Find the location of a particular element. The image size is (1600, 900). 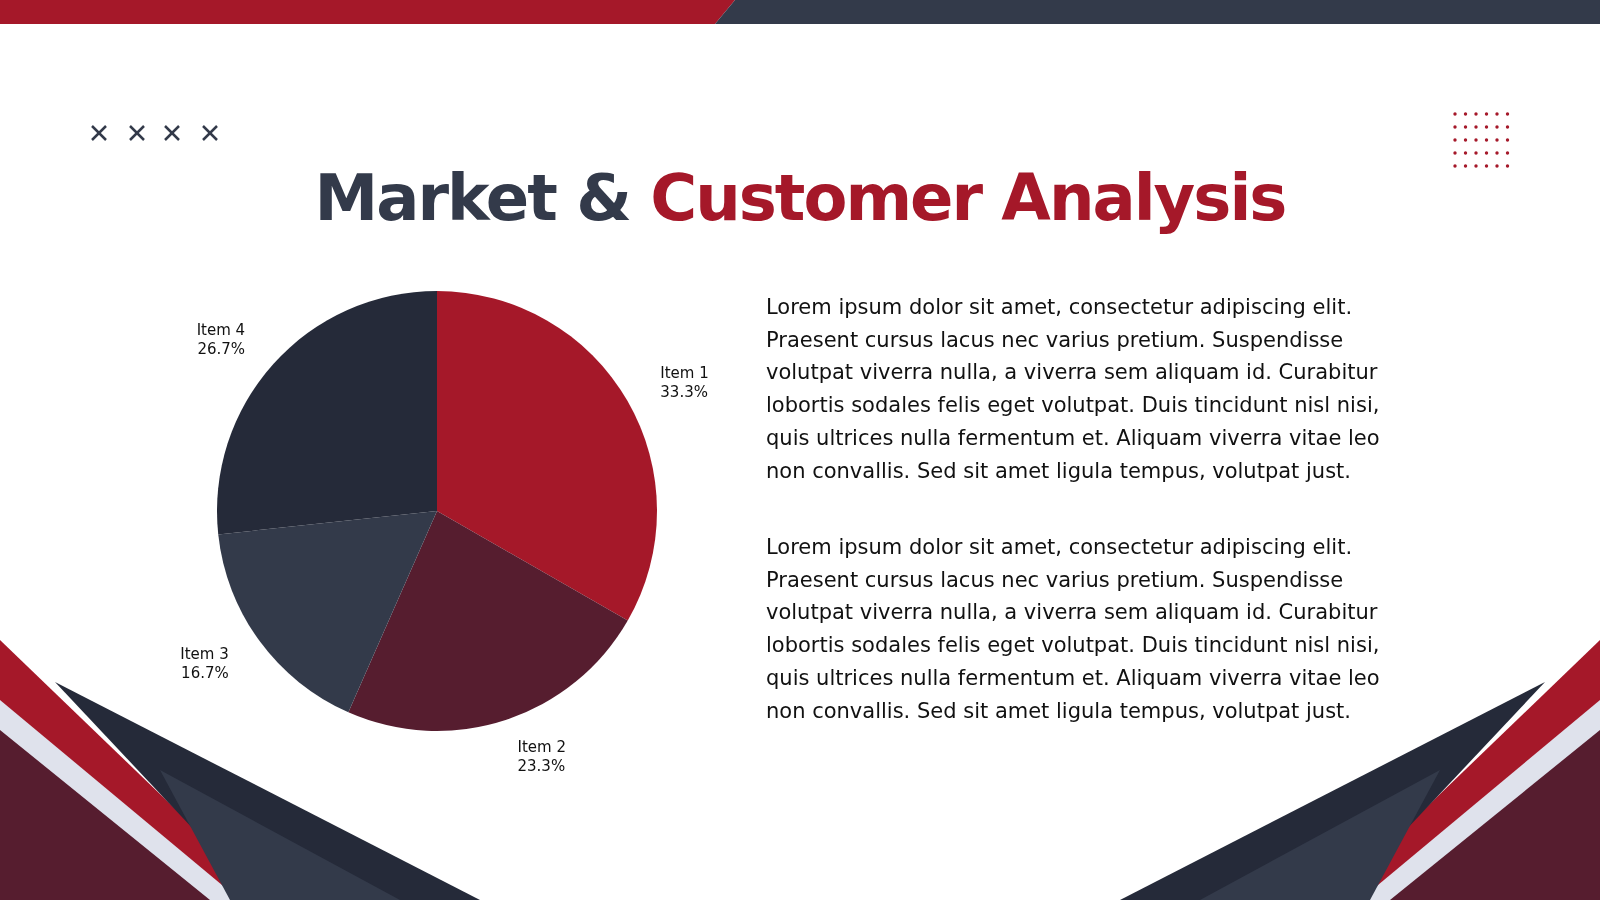

slice-label: Item 4 is located at coordinates (221, 329).